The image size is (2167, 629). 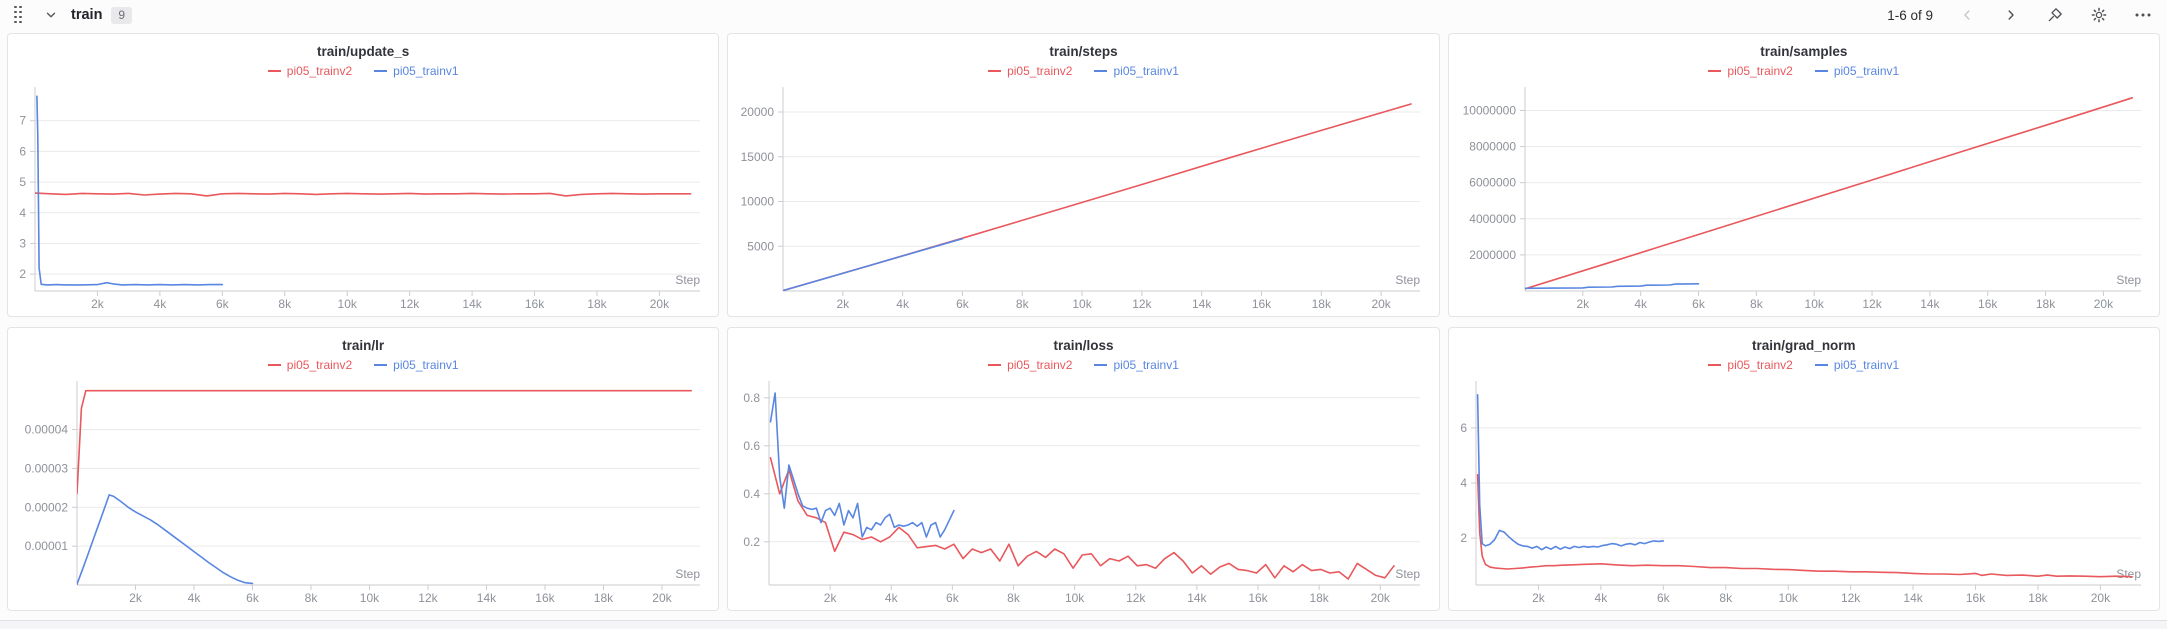 I want to click on chevron-right-icon, so click(x=2011, y=15).